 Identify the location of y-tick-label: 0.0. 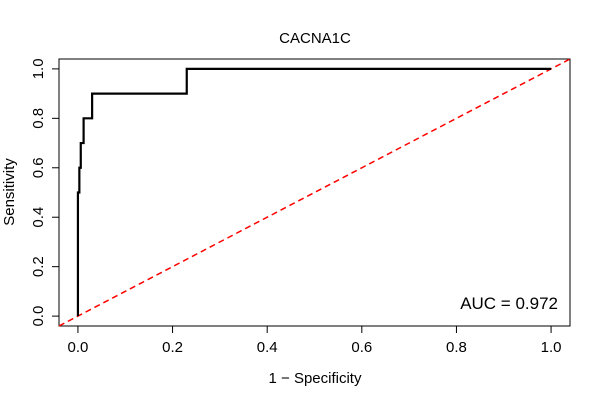
(38, 316).